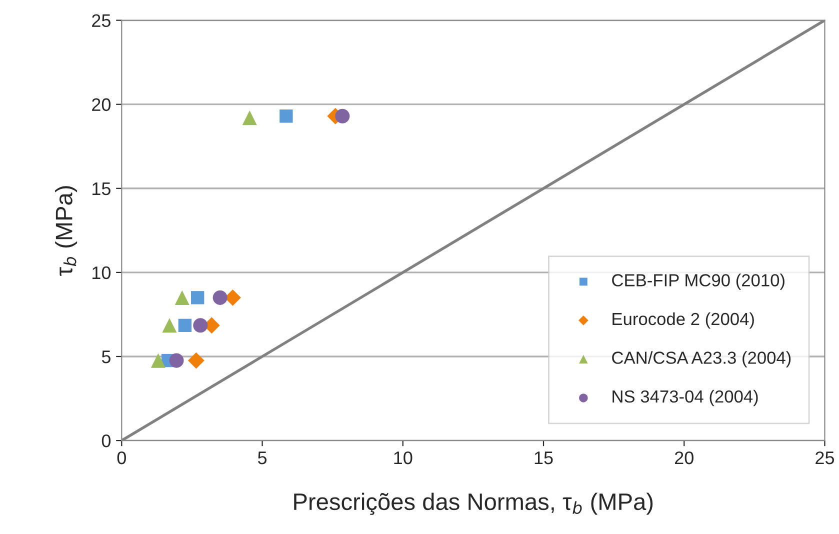 The image size is (839, 534). What do you see at coordinates (101, 21) in the screenshot?
I see `y-tick-label: 25` at bounding box center [101, 21].